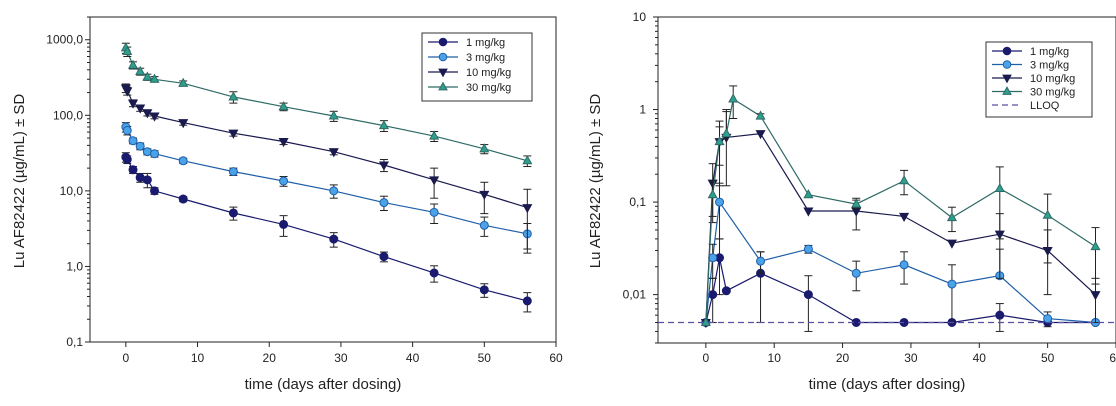 The image size is (1116, 406). Describe the element at coordinates (413, 358) in the screenshot. I see `x-tick-label: 40` at that location.